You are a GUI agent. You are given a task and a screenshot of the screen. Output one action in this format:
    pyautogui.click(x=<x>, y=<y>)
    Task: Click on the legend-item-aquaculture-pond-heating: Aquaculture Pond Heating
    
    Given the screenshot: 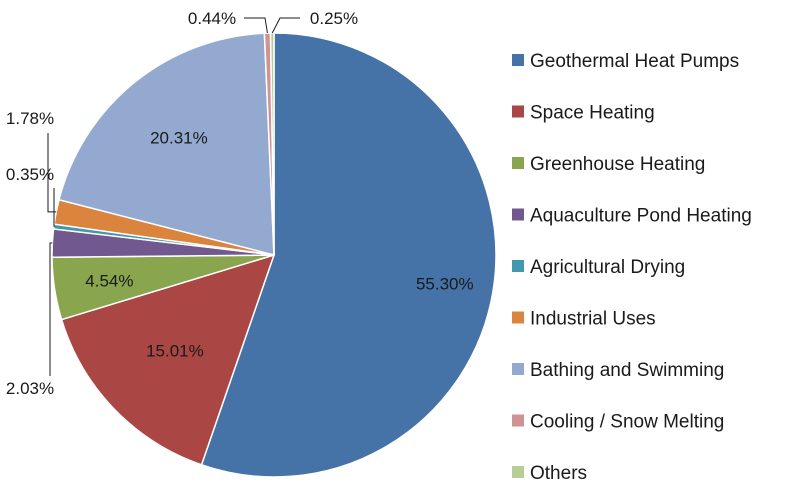 What is the action you would take?
    pyautogui.click(x=632, y=216)
    